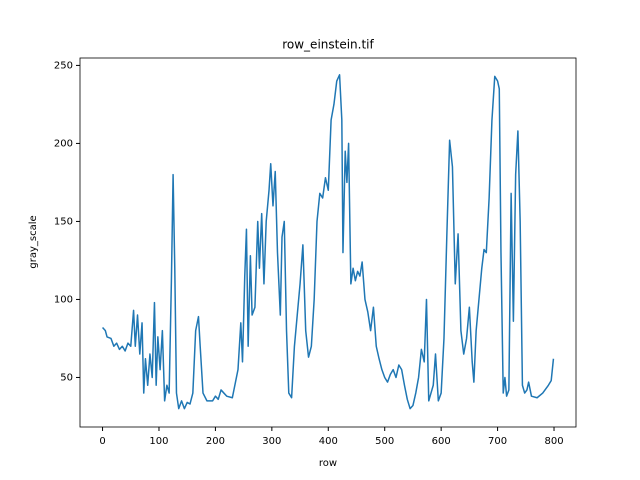 This screenshot has height=480, width=640. I want to click on x-tick-label: 200, so click(215, 441).